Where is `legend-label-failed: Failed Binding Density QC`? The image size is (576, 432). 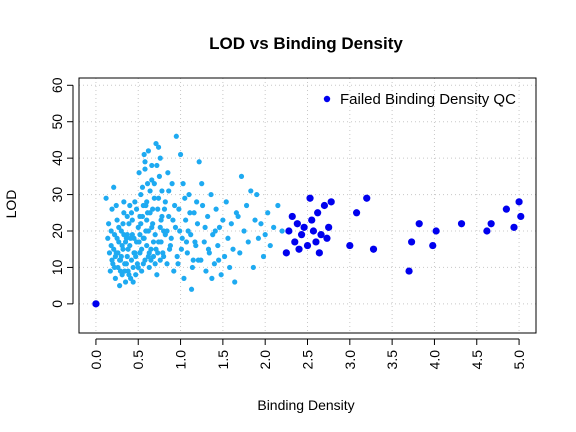 legend-label-failed: Failed Binding Density QC is located at coordinates (428, 99).